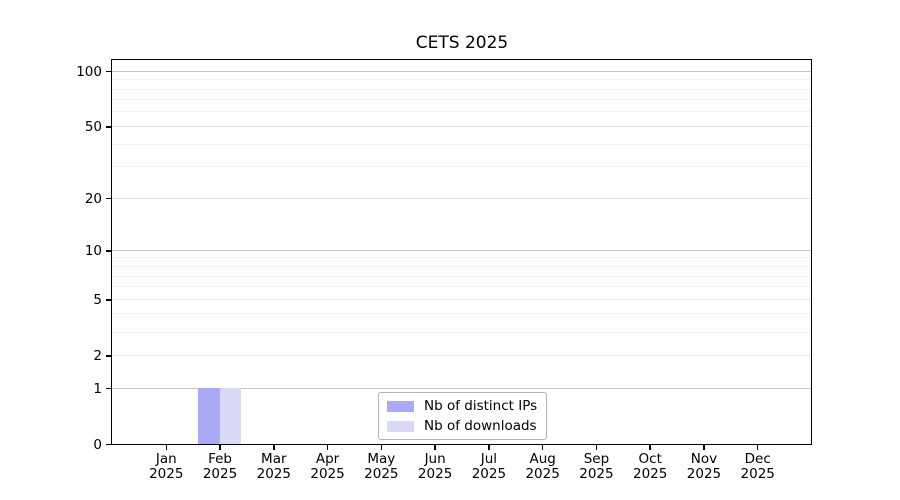 The width and height of the screenshot is (900, 500). What do you see at coordinates (462, 43) in the screenshot?
I see `chart-title: CETS 2025` at bounding box center [462, 43].